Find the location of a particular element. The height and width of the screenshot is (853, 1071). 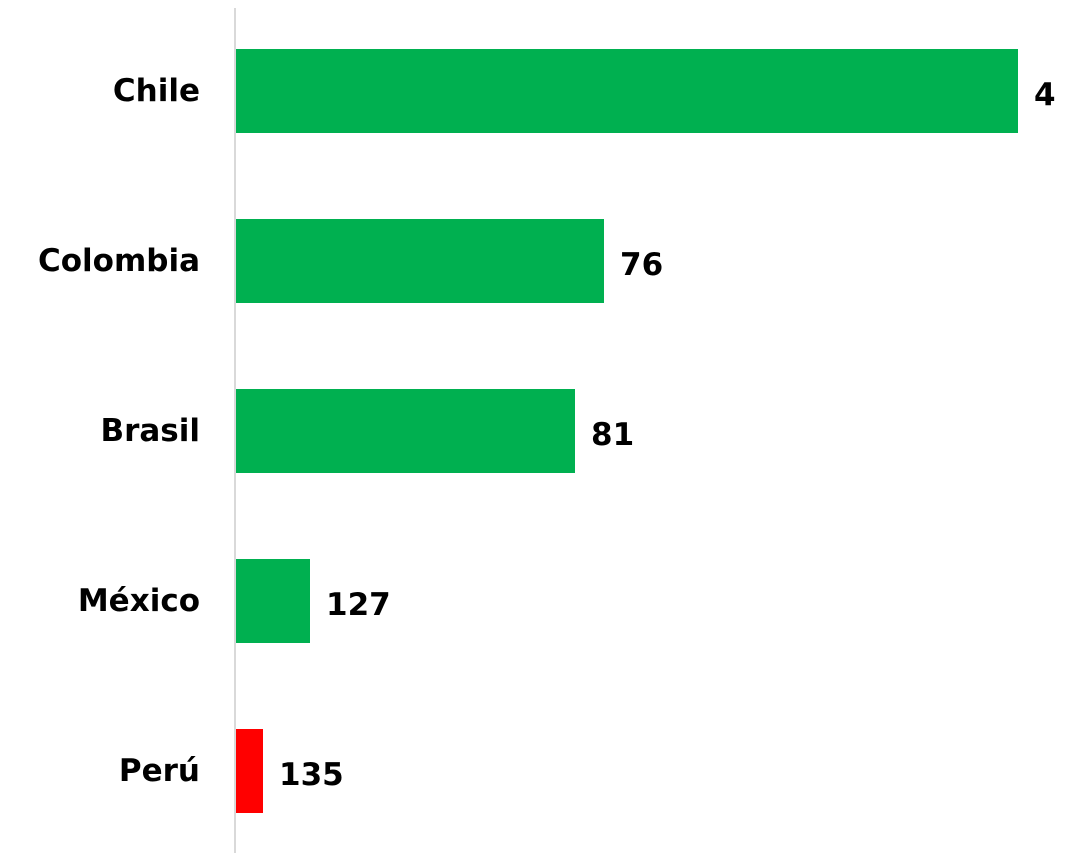

category-label-colombia: Colombia is located at coordinates (119, 261).